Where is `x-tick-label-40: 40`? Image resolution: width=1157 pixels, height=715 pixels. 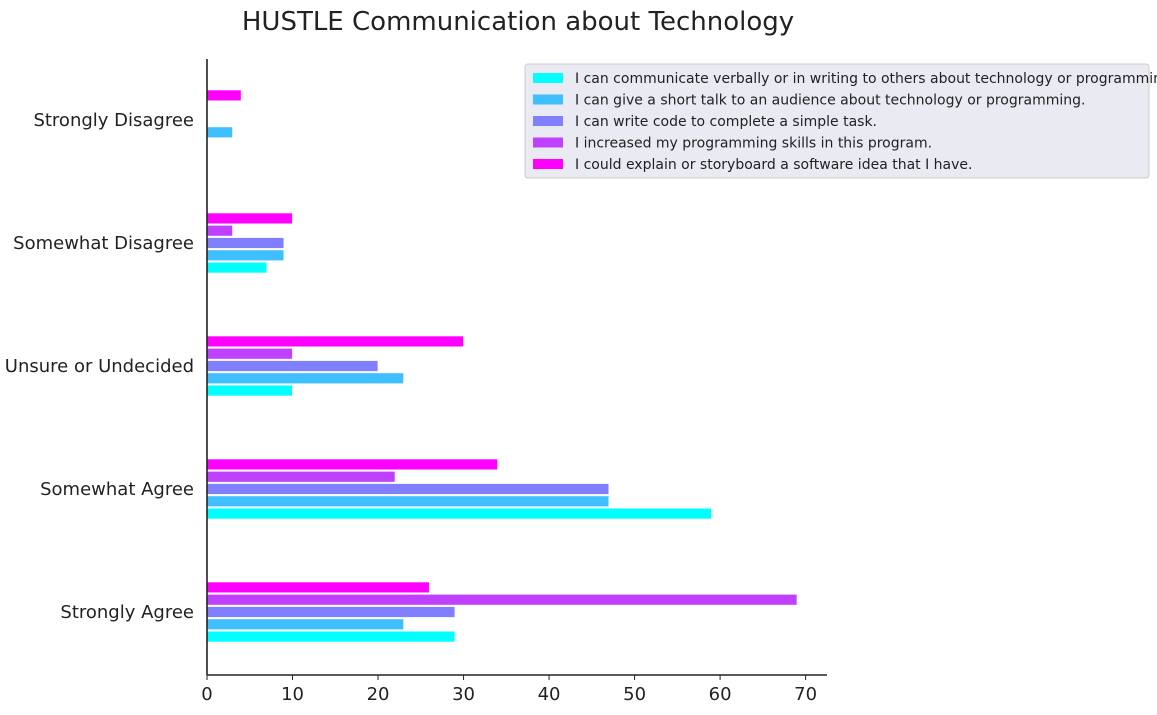
x-tick-label-40: 40 is located at coordinates (549, 694).